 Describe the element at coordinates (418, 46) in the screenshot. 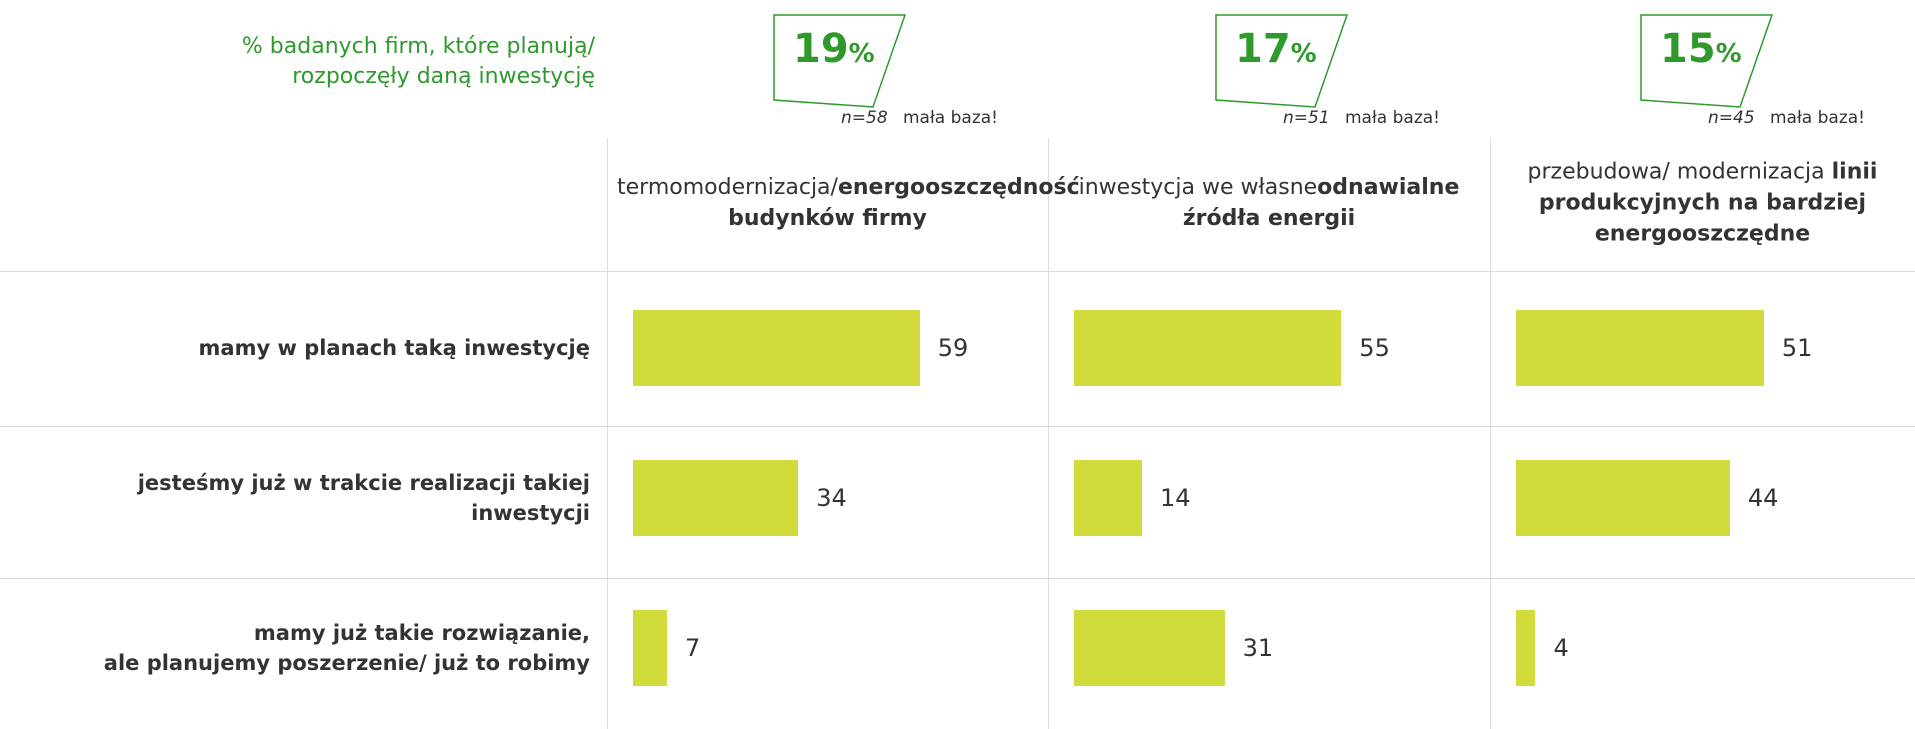

I see `note-line: % badanych firm, które planują/` at that location.